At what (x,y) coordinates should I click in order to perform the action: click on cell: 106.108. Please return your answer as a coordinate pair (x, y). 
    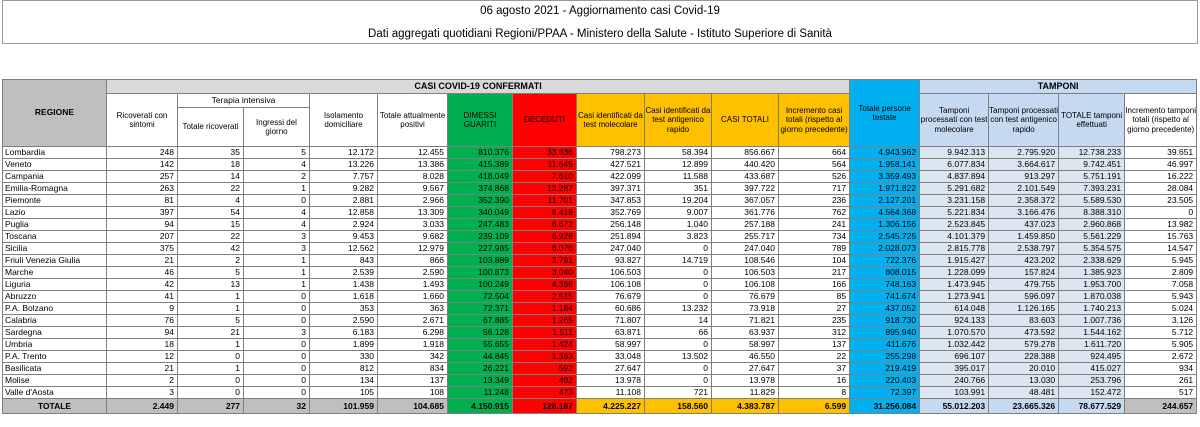
    Looking at the image, I should click on (745, 284).